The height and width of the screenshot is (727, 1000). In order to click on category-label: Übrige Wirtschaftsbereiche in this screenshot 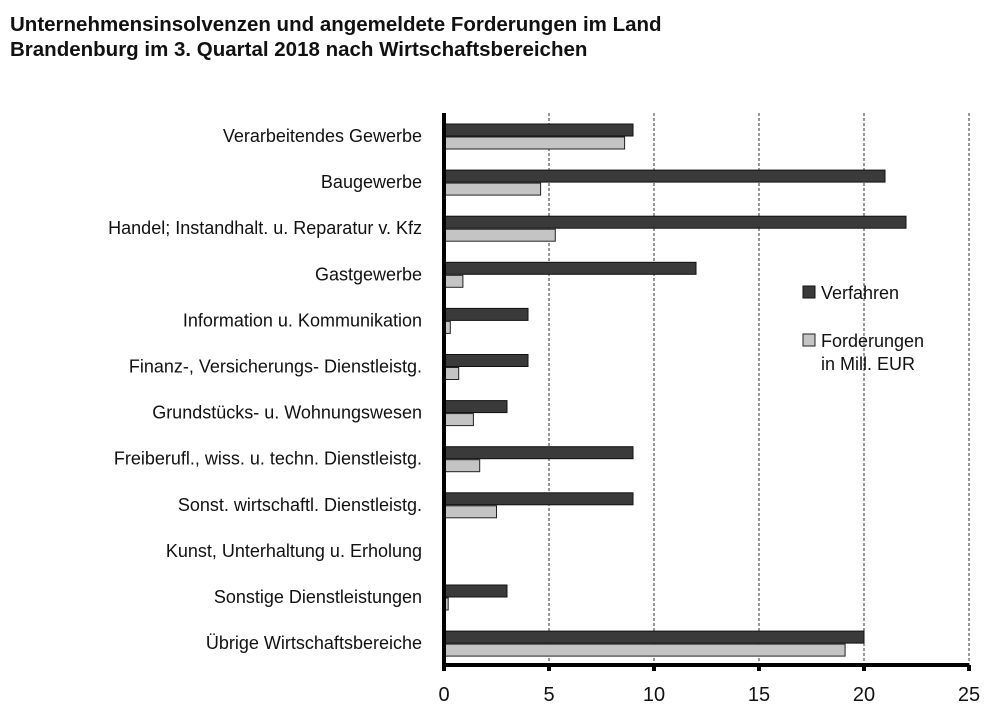, I will do `click(314, 643)`.